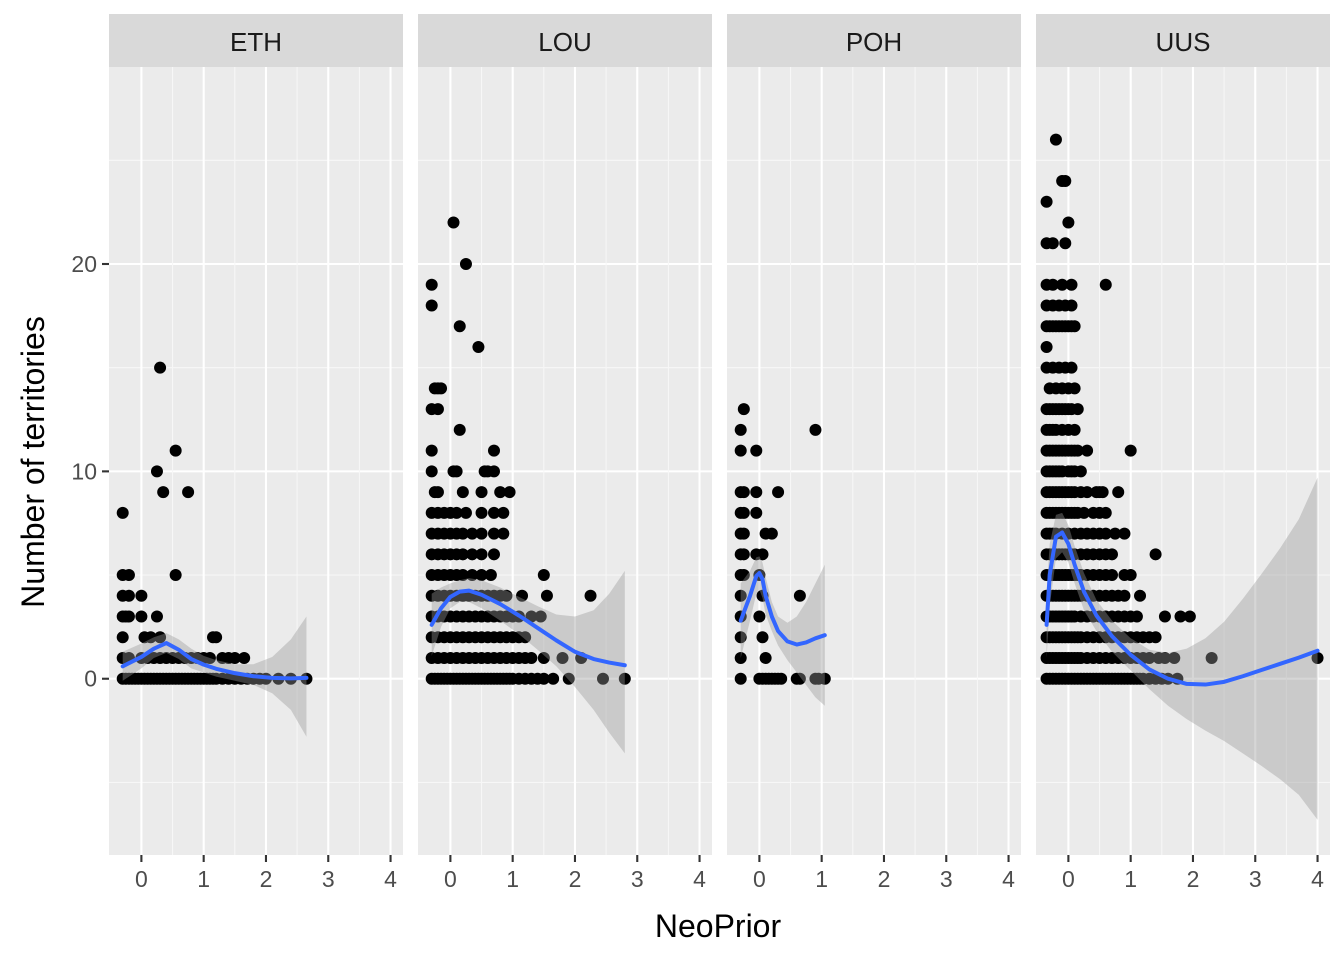  What do you see at coordinates (84, 471) in the screenshot?
I see `y-tick-label: 10` at bounding box center [84, 471].